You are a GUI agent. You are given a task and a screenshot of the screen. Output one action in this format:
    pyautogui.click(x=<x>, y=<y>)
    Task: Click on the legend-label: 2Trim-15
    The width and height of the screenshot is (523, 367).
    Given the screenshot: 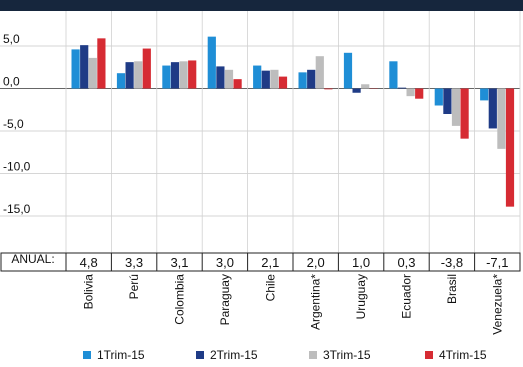 What is the action you would take?
    pyautogui.click(x=234, y=355)
    